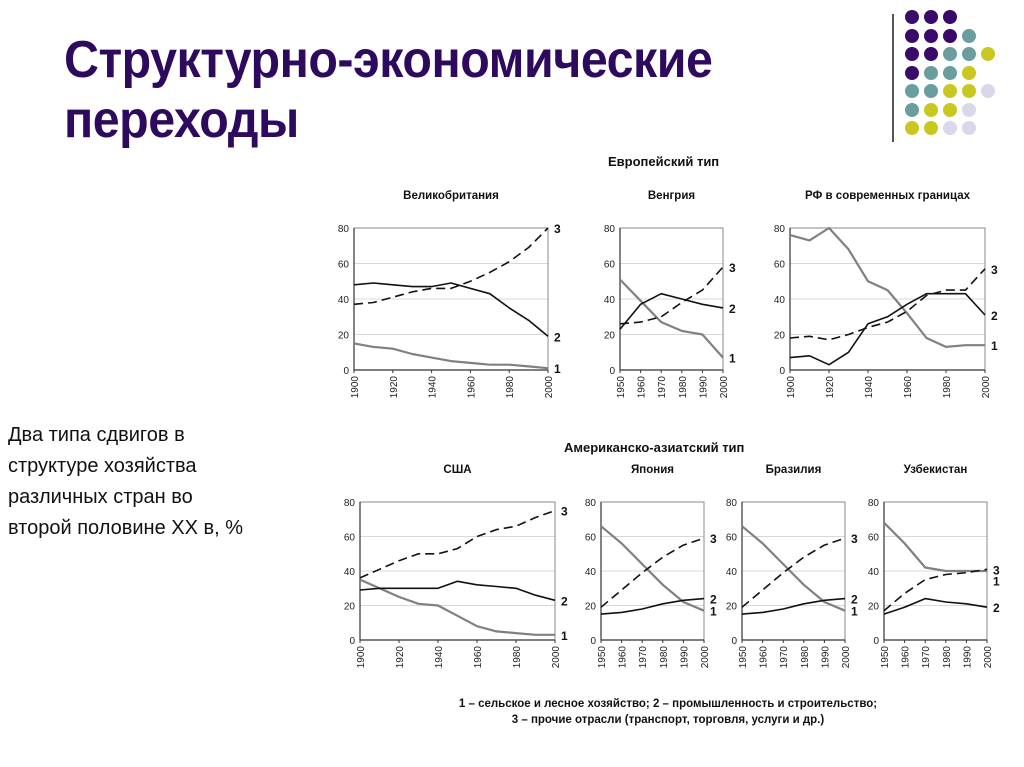 This screenshot has width=1024, height=767. I want to click on decorative-divider, so click(893, 78).